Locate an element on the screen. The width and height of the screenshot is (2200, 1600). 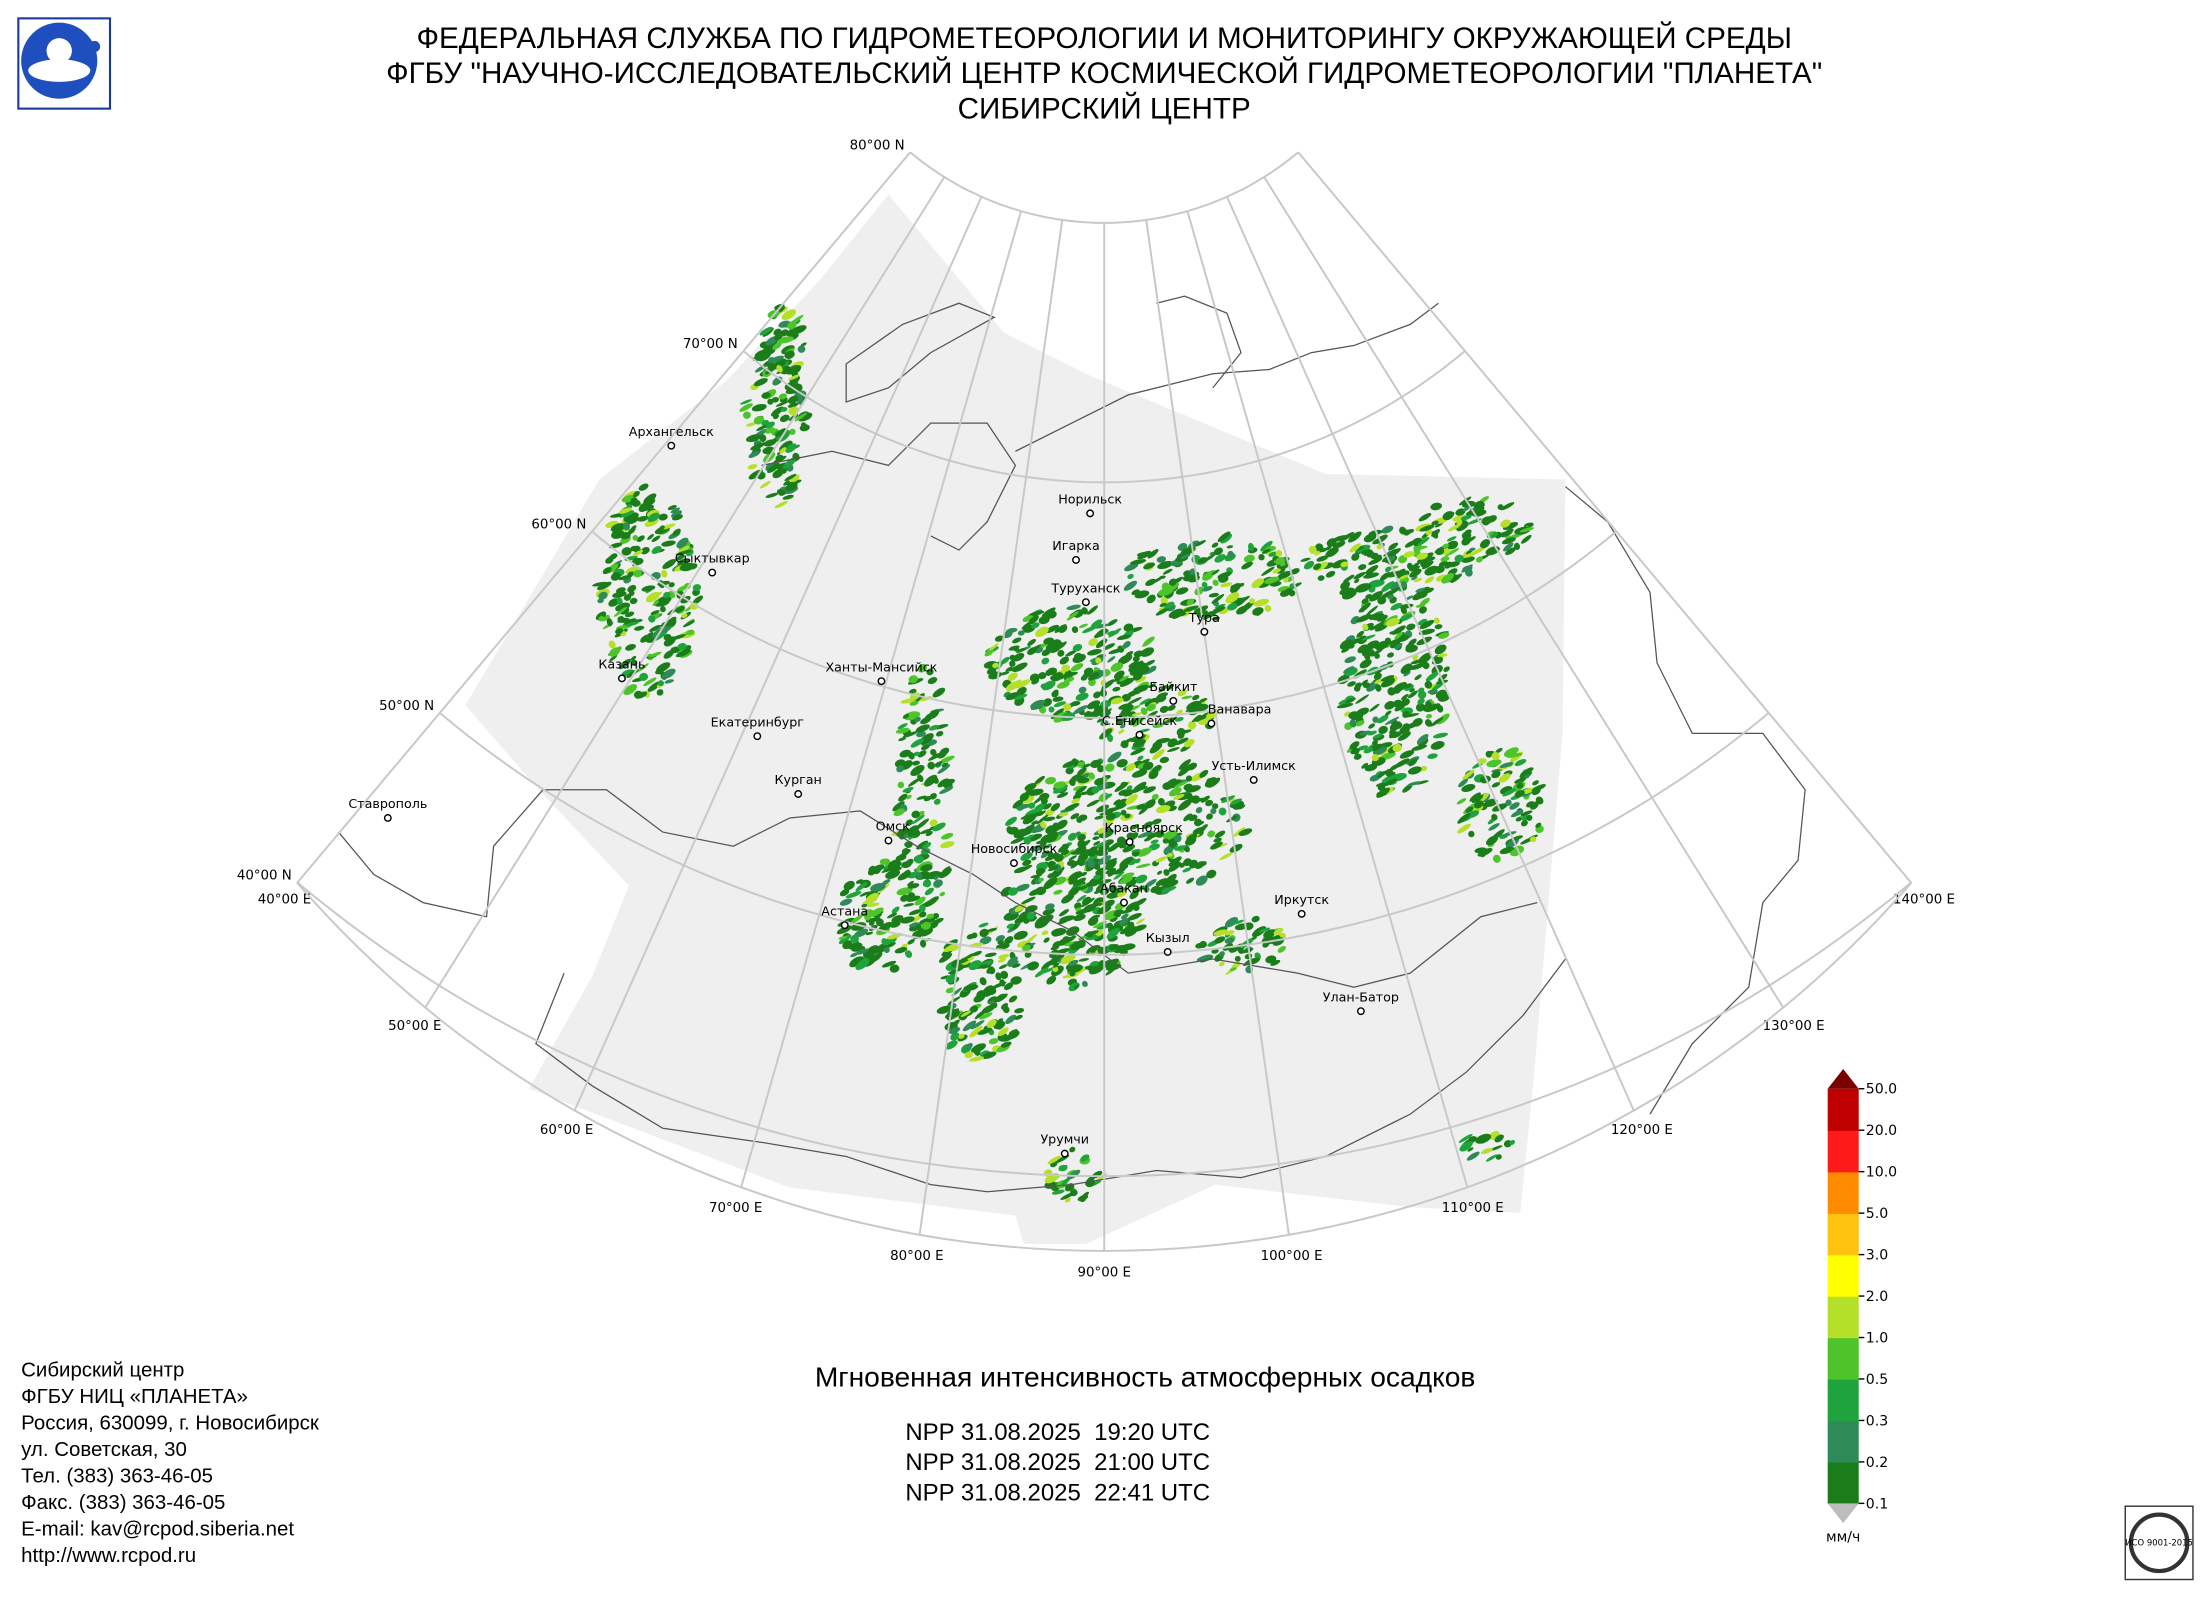
city-label: Тура is located at coordinates (1204, 617).